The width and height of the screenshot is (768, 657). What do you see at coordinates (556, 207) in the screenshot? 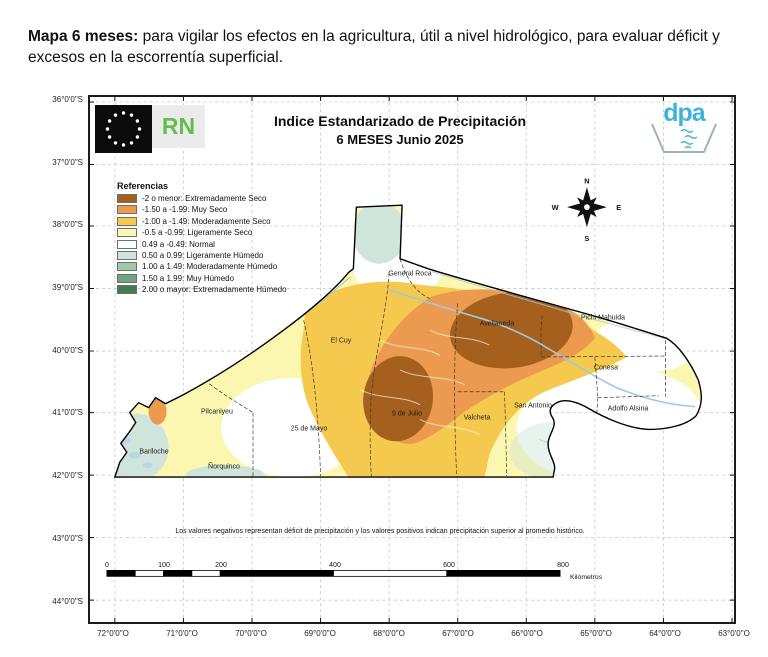
I see `compass-w-label: W` at bounding box center [556, 207].